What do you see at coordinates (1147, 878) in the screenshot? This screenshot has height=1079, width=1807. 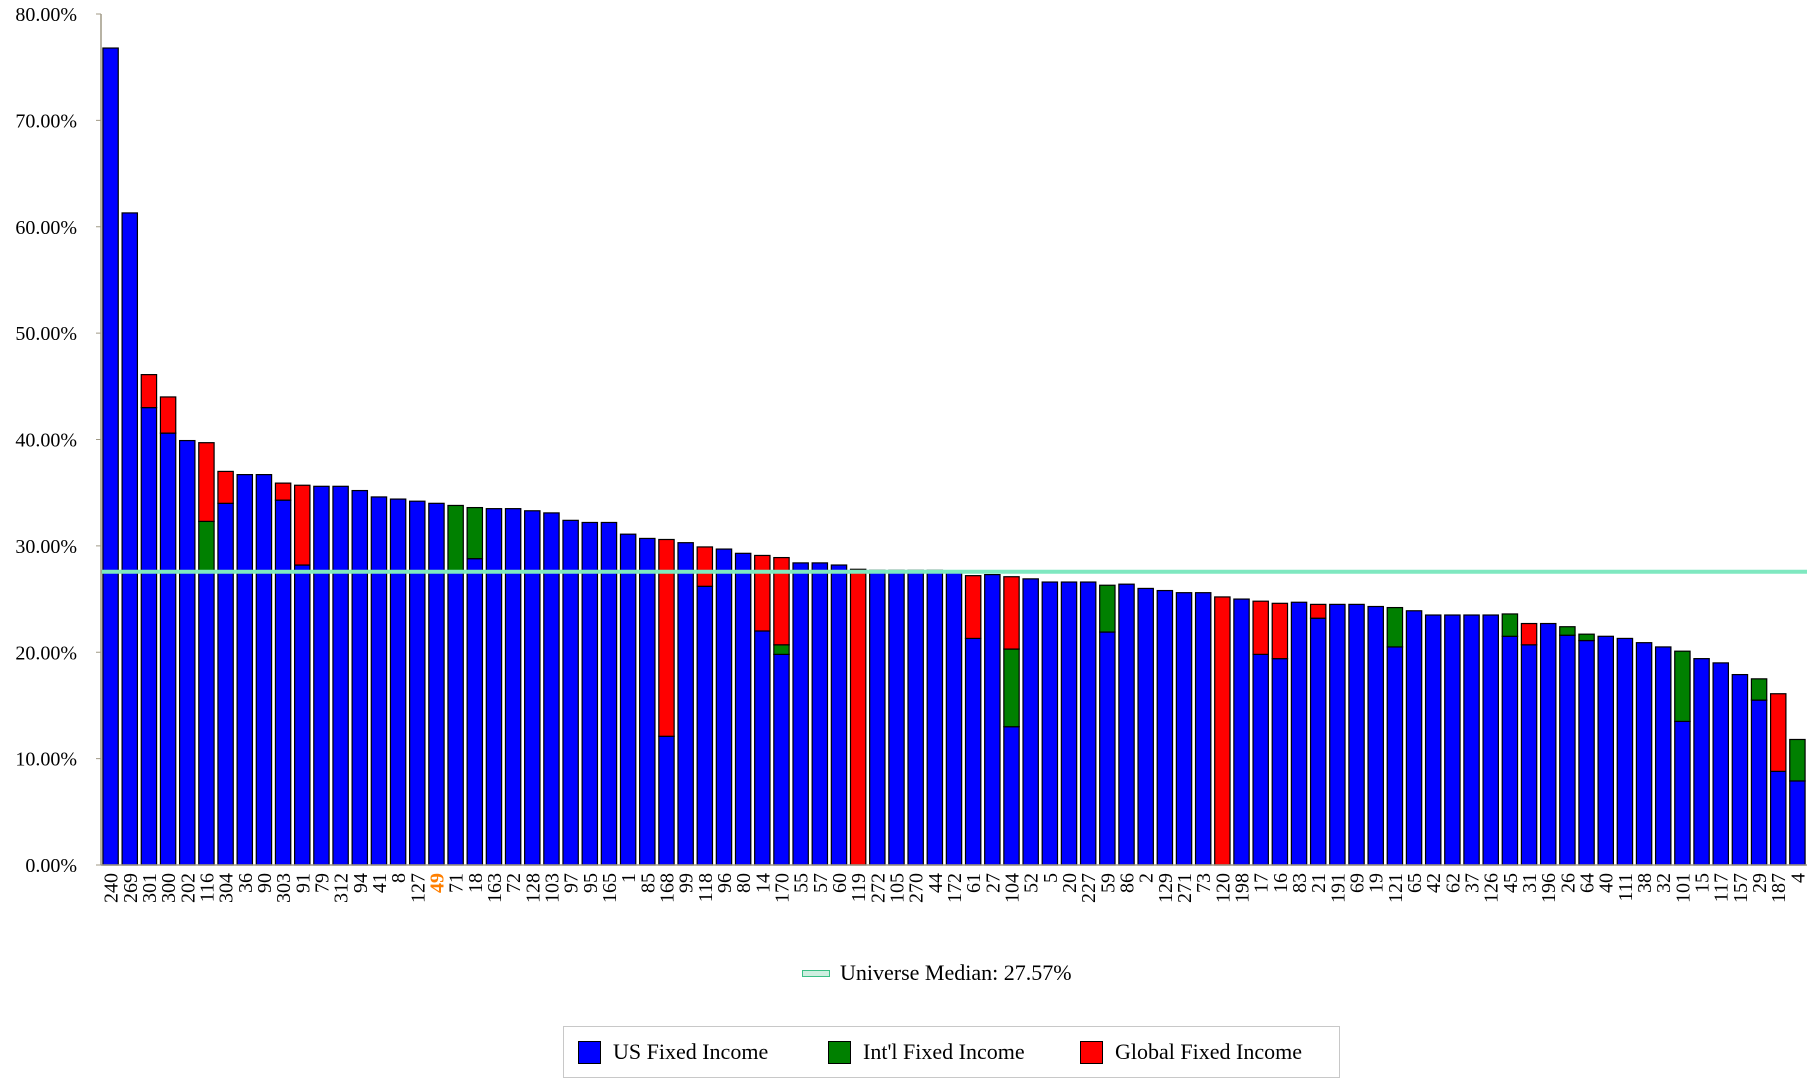 I see `x-tick-label: 2` at bounding box center [1147, 878].